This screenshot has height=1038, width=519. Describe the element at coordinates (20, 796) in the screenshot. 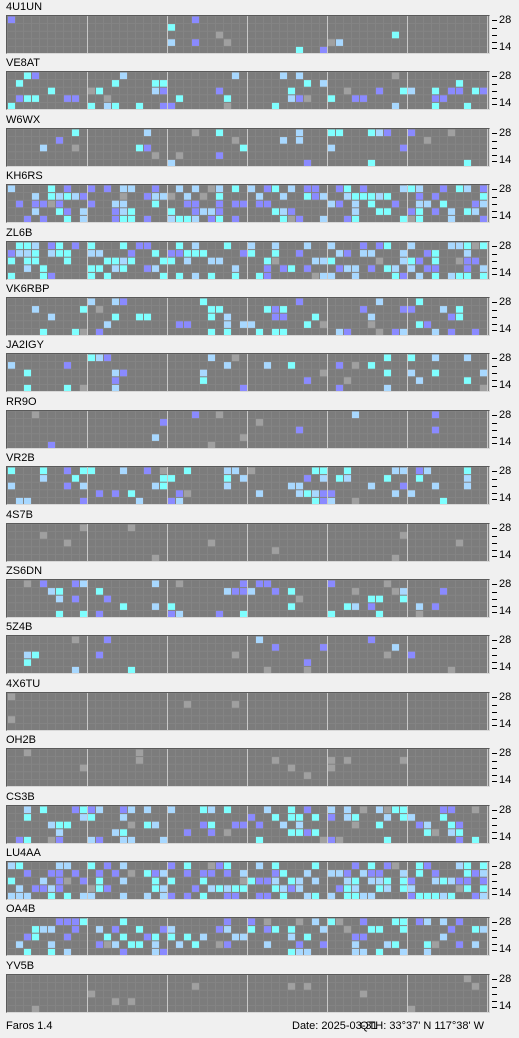

I see `beacon-name: CS3B` at that location.